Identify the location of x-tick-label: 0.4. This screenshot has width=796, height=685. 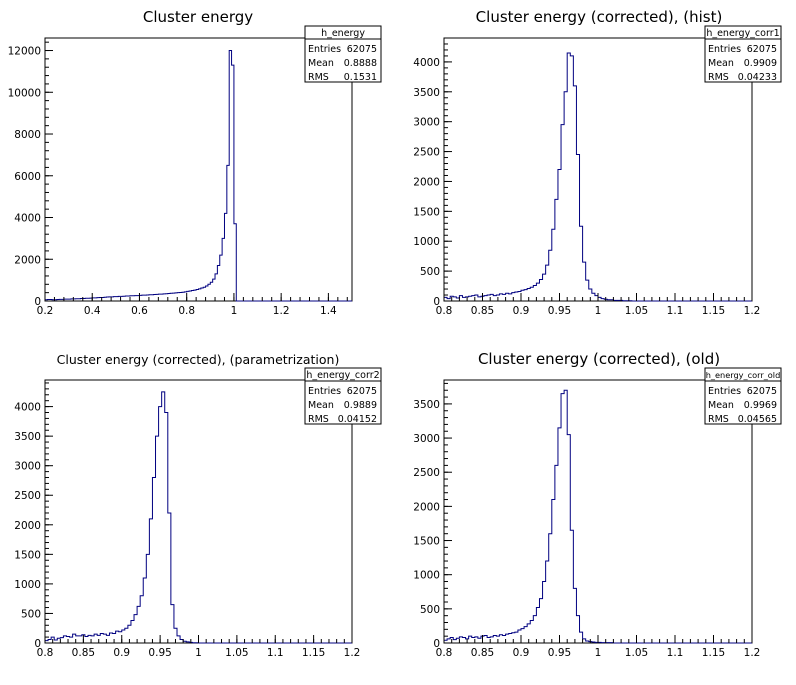
(92, 311).